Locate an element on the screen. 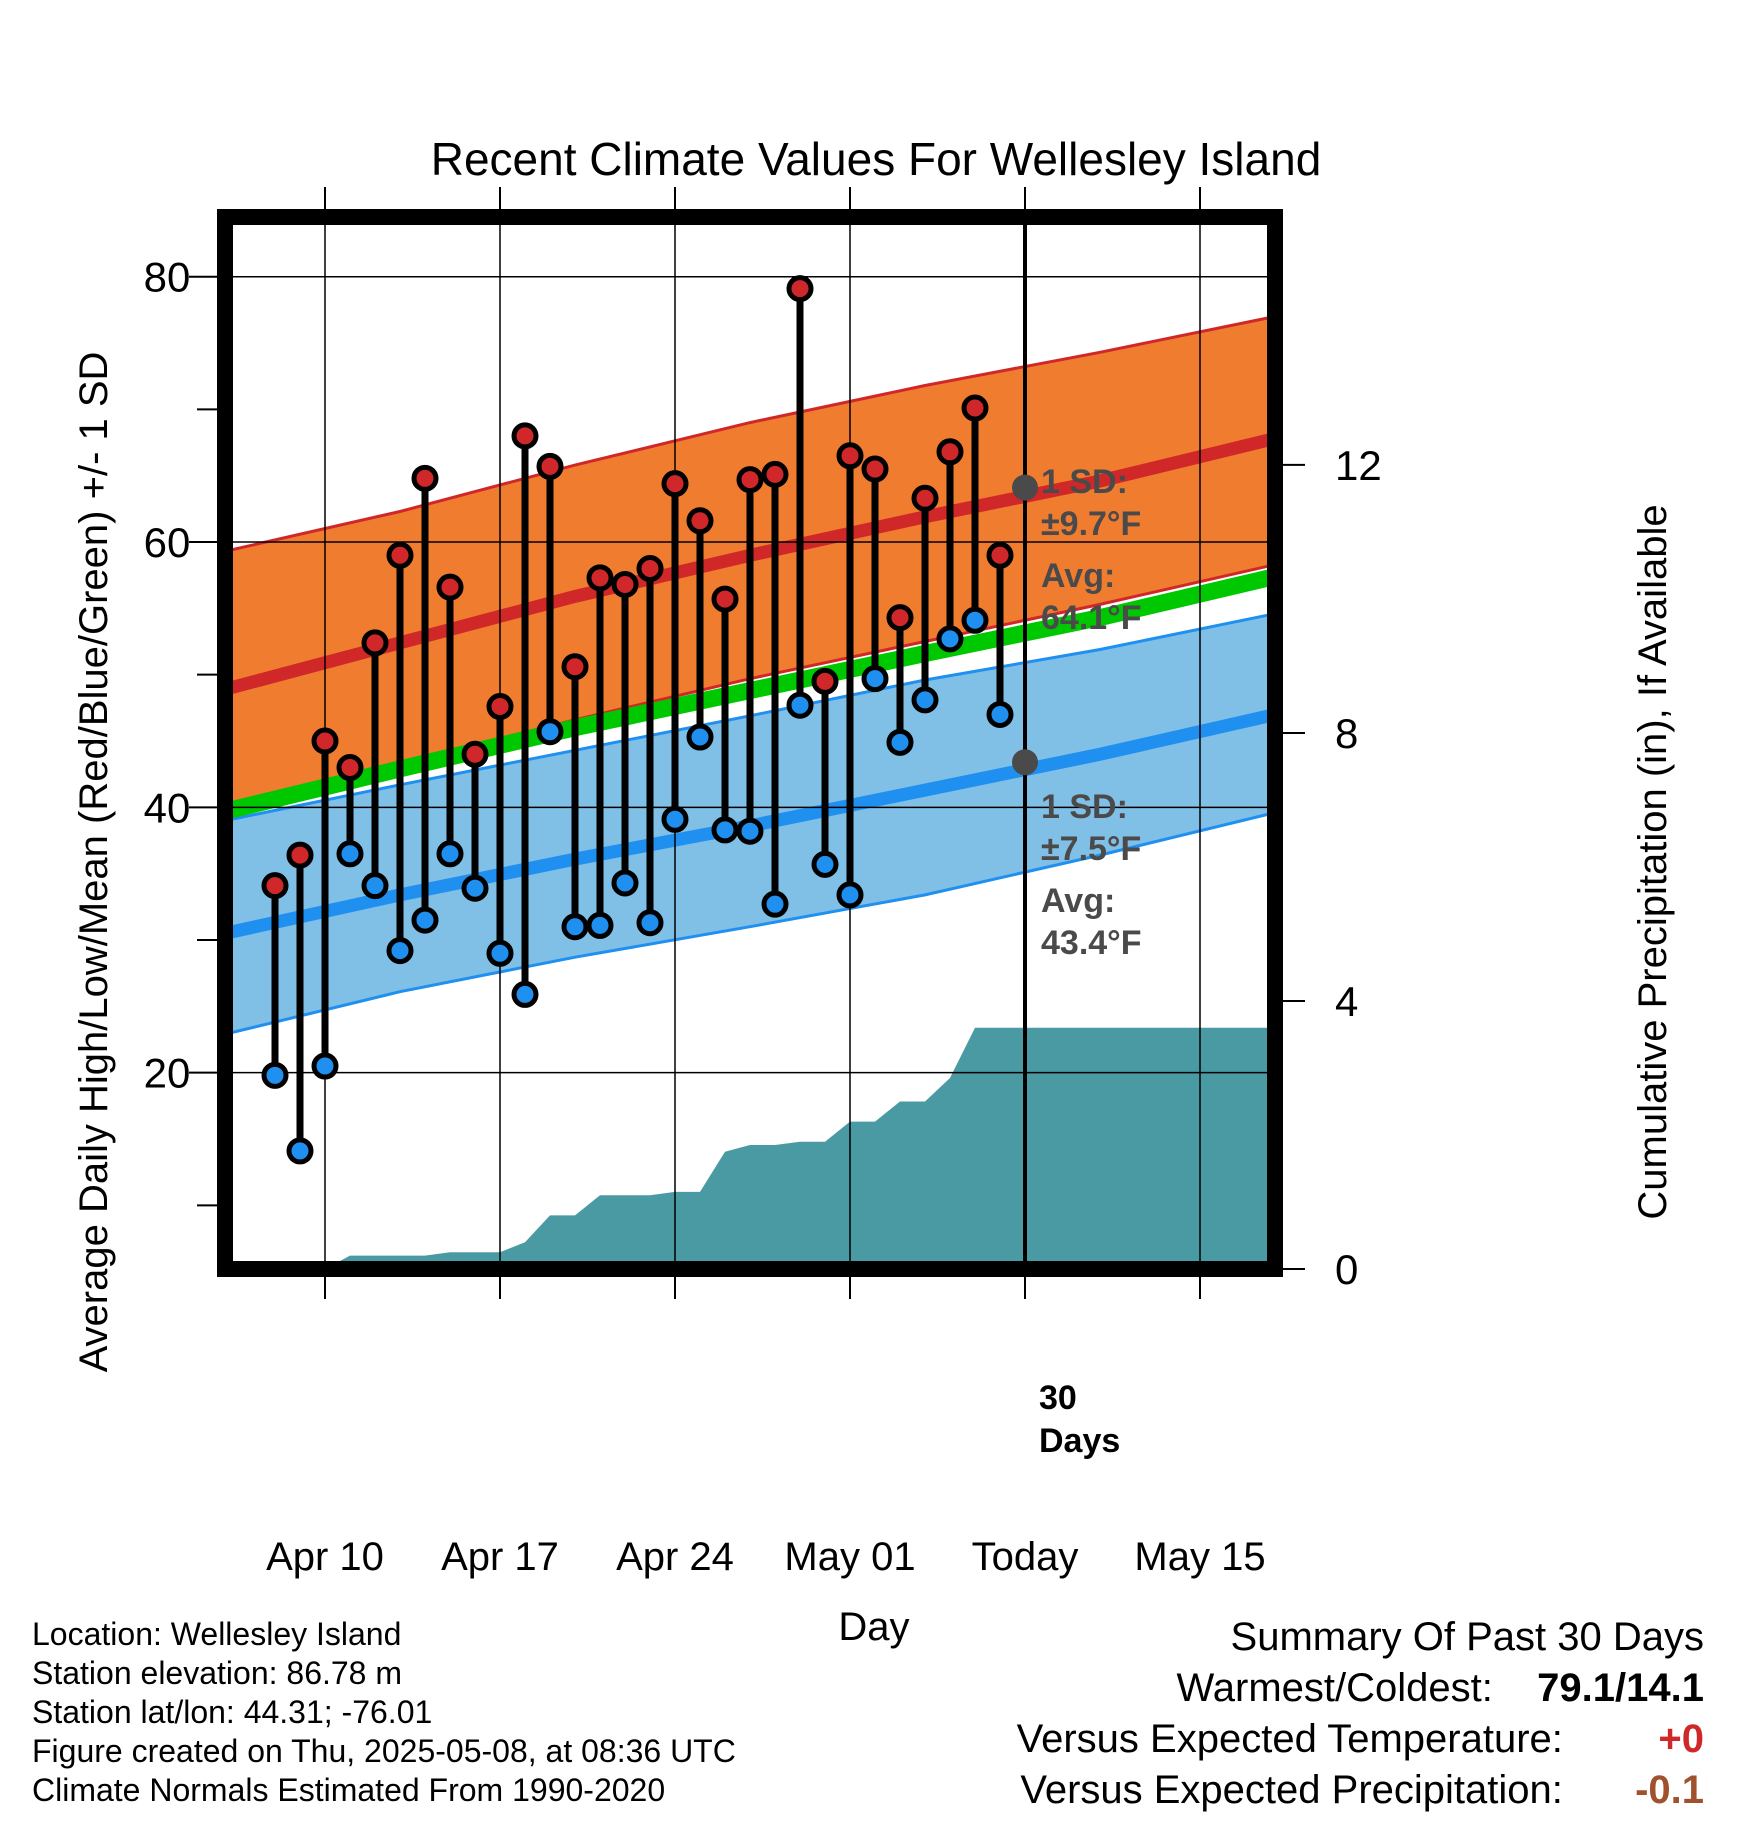 The width and height of the screenshot is (1748, 1828). elevation-text: Station elevation: 86.78 m is located at coordinates (217, 1673).